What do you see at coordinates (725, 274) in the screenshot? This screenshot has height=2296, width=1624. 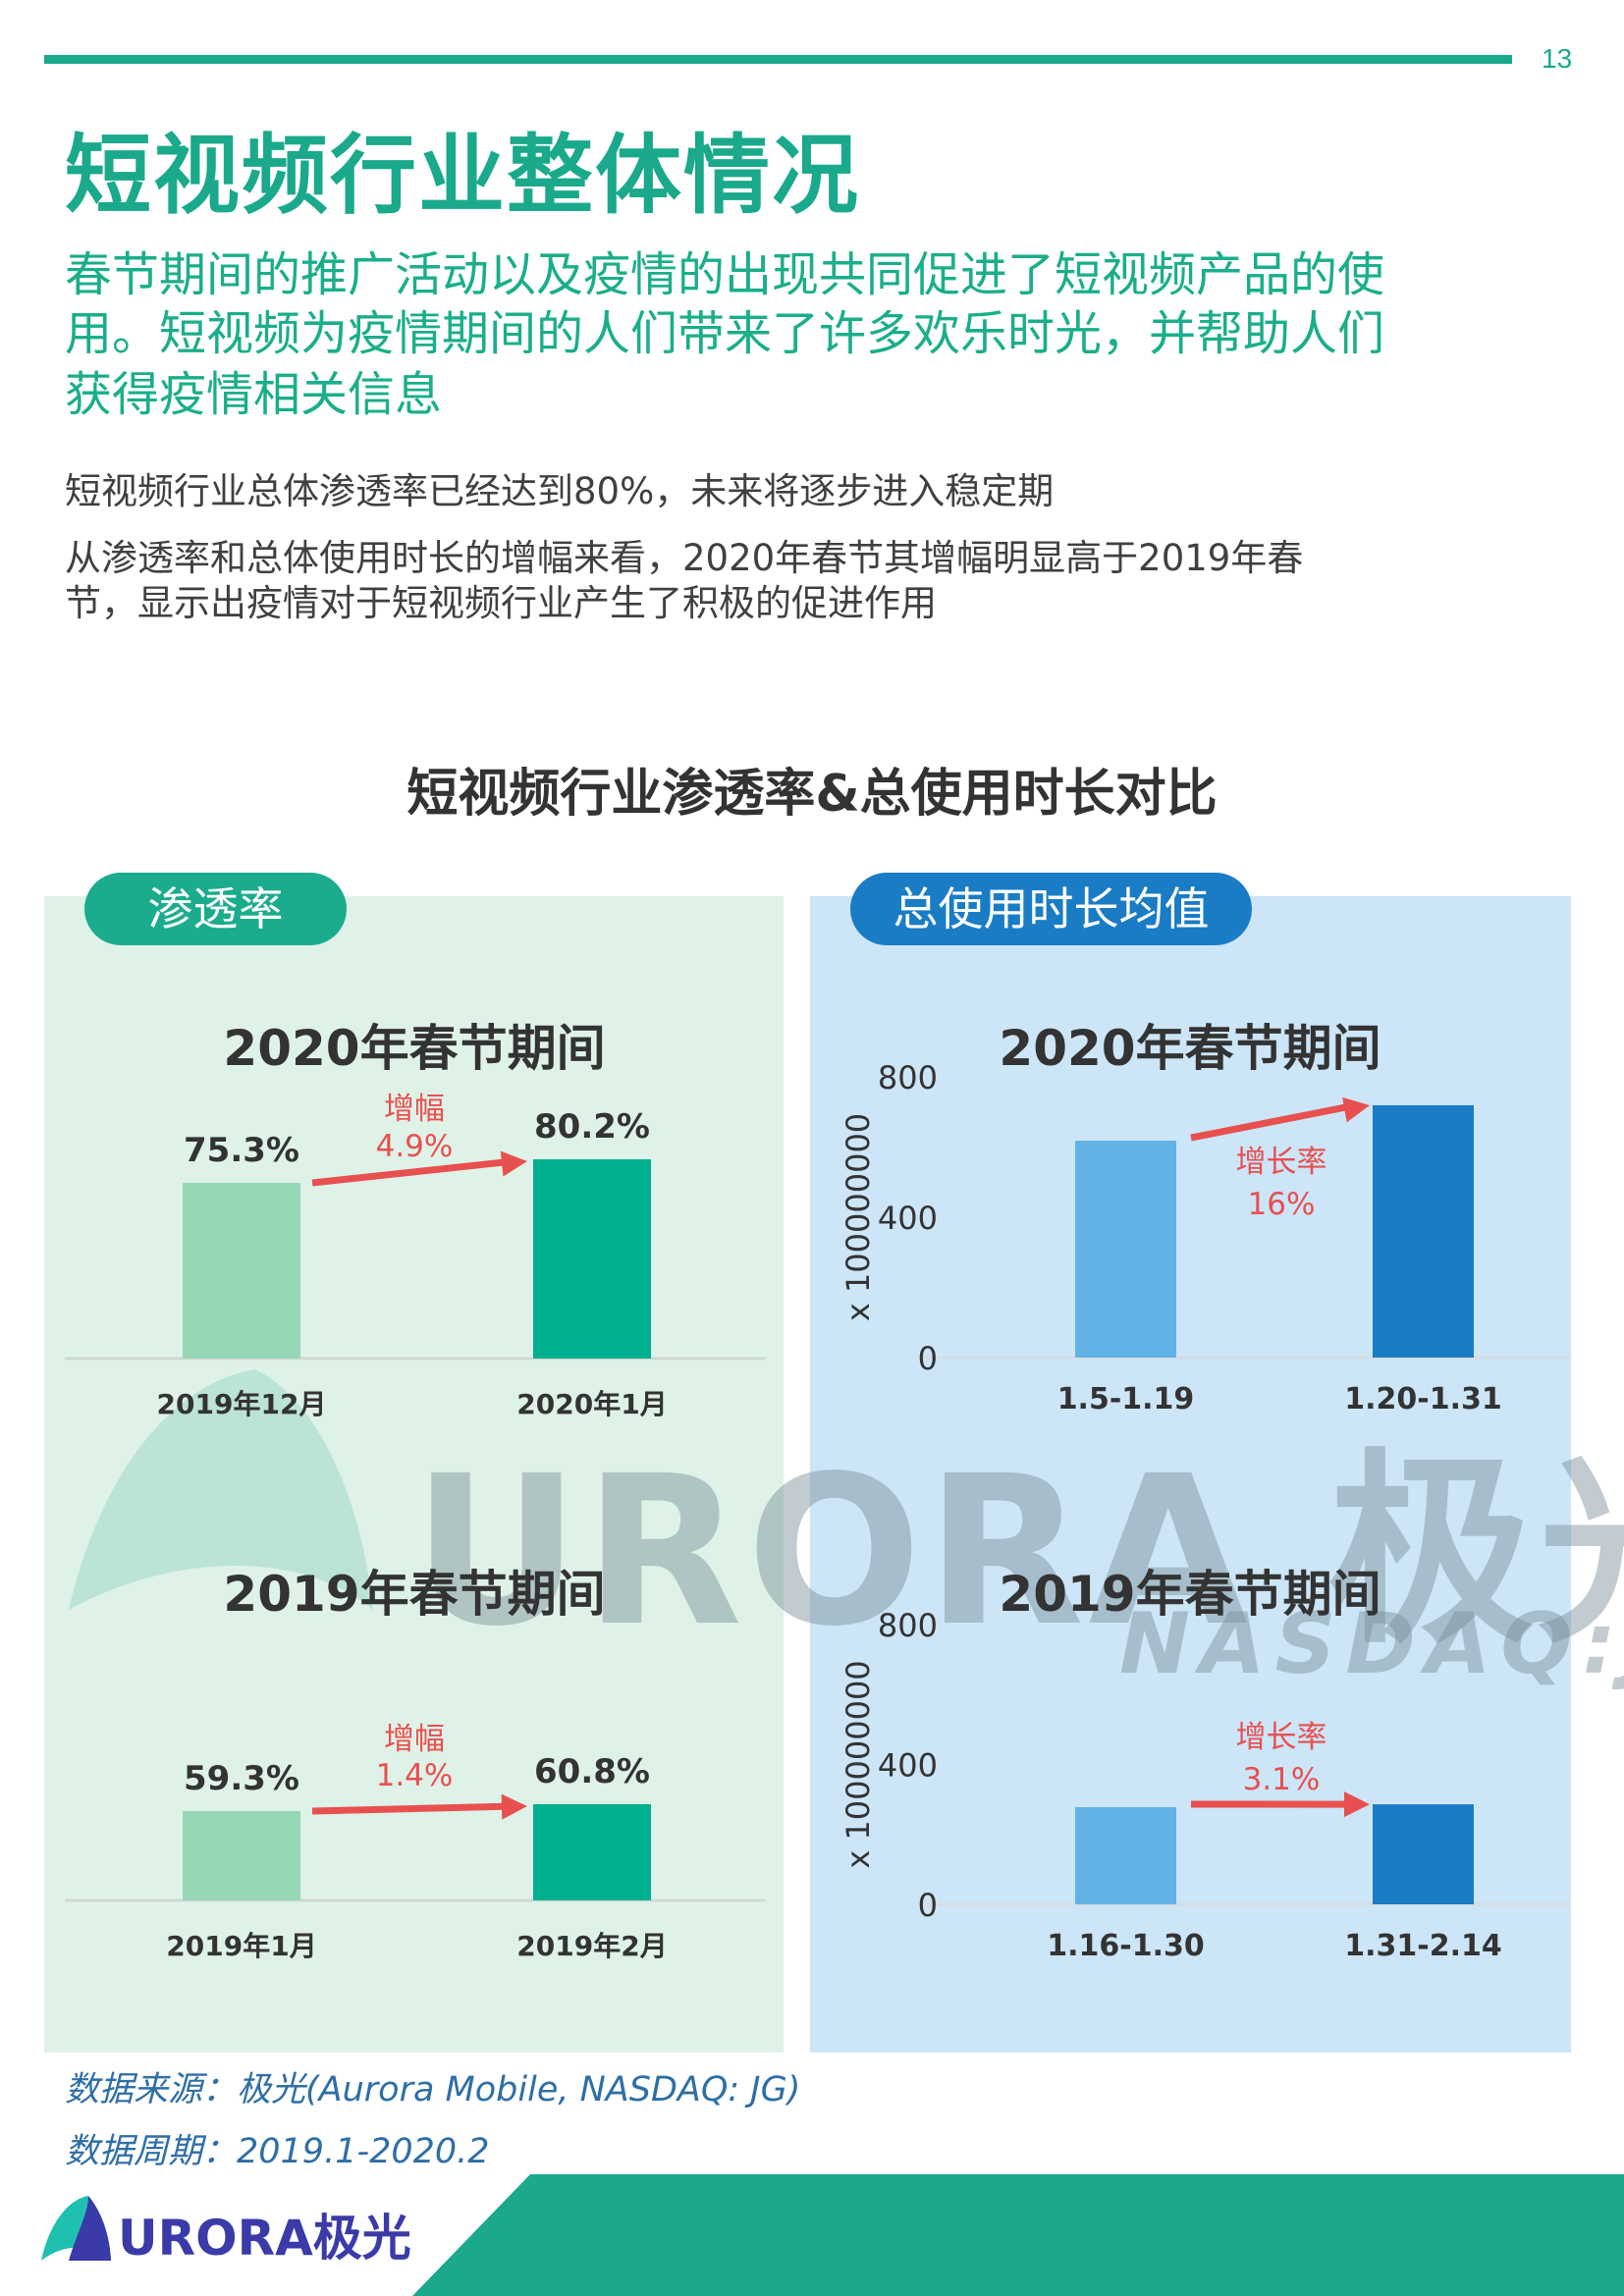 I see `subtitle-line: 春节期间的推广活动以及疫情的出现共同促进了短视频产品的使` at bounding box center [725, 274].